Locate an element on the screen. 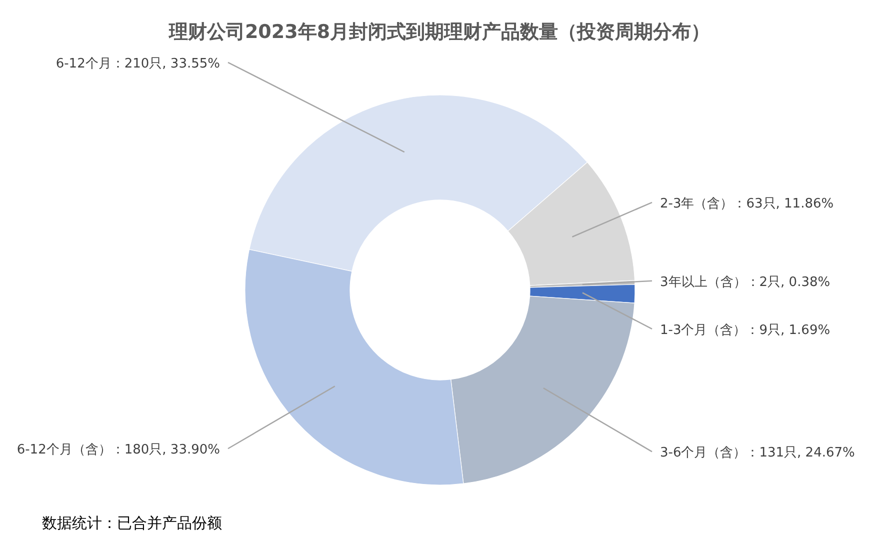 The height and width of the screenshot is (546, 879). text: 数据统计：已合并产品份额 is located at coordinates (132, 523).